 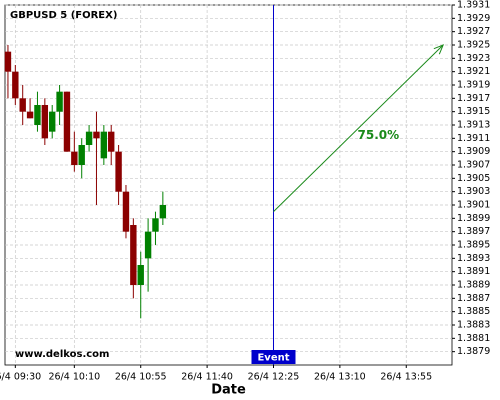 What do you see at coordinates (473, 218) in the screenshot?
I see `y-tick-label: 1.3899` at bounding box center [473, 218].